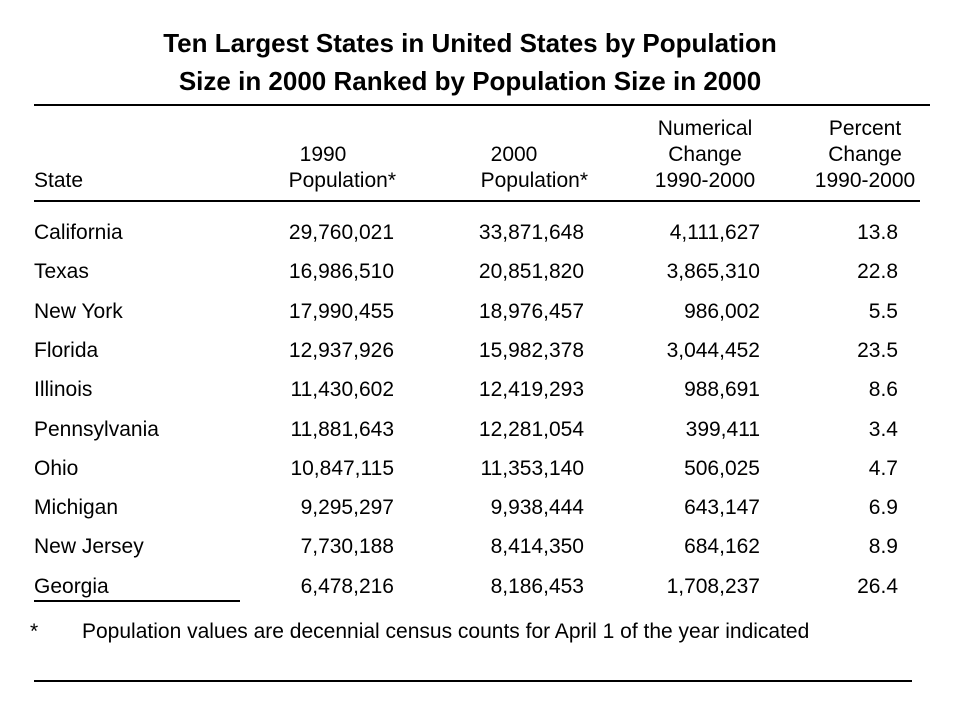 The height and width of the screenshot is (720, 960). I want to click on cell-numerical-change: 986,002, so click(722, 311).